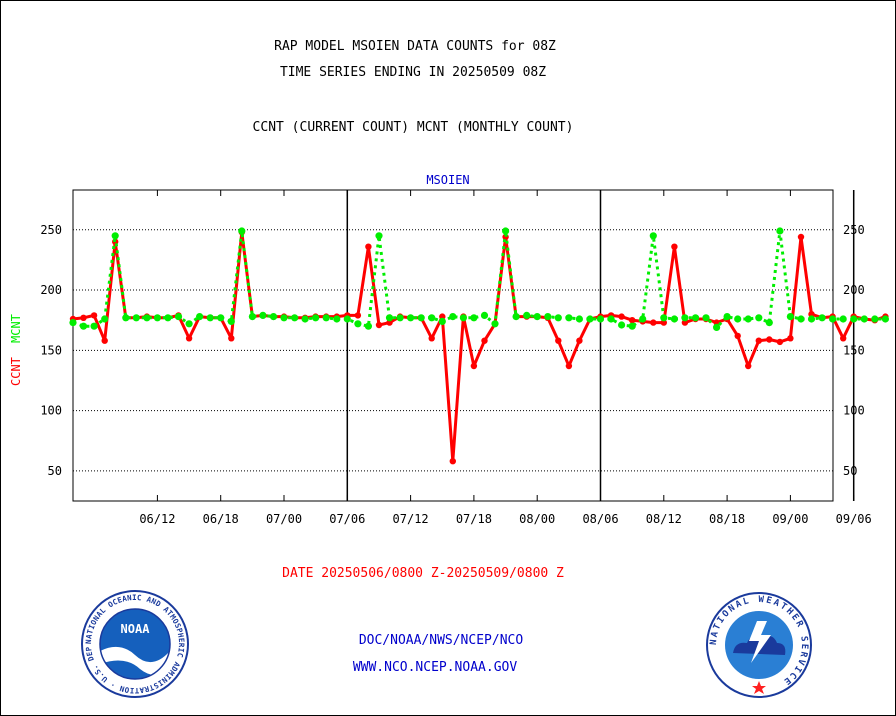 This screenshot has width=896, height=716. I want to click on y-axis-label-mcnt: MCNT, so click(16, 328).